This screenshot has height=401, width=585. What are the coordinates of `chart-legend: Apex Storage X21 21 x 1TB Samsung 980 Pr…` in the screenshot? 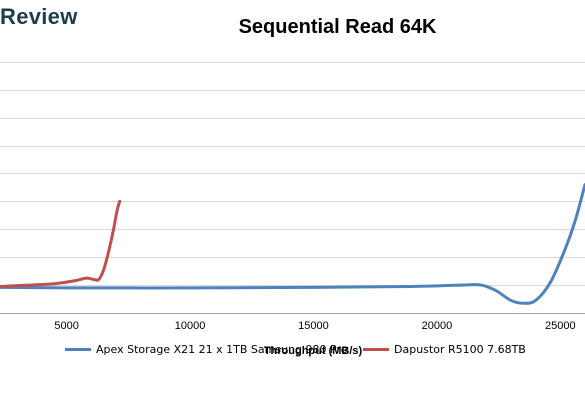 It's located at (292, 353).